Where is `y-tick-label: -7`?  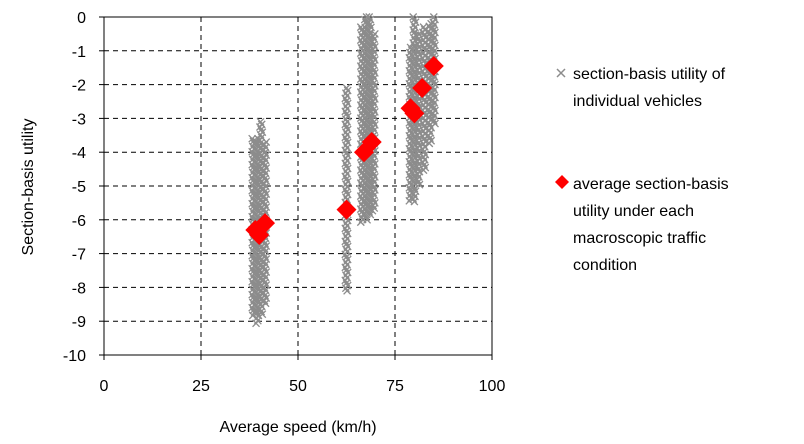
y-tick-label: -7 is located at coordinates (79, 255).